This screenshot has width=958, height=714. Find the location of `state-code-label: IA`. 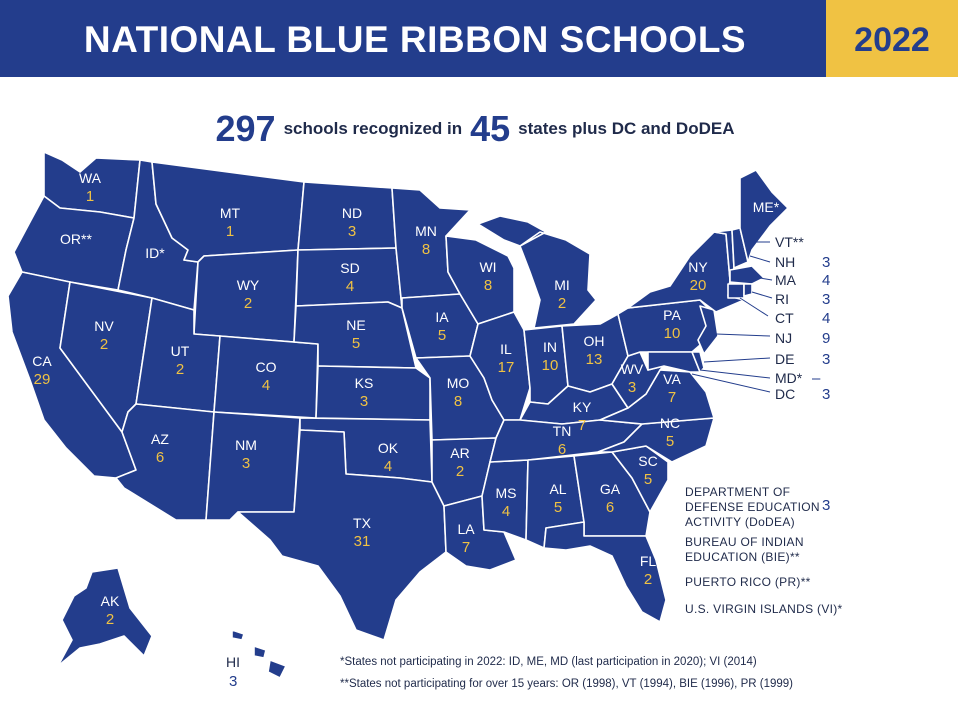

state-code-label: IA is located at coordinates (442, 317).